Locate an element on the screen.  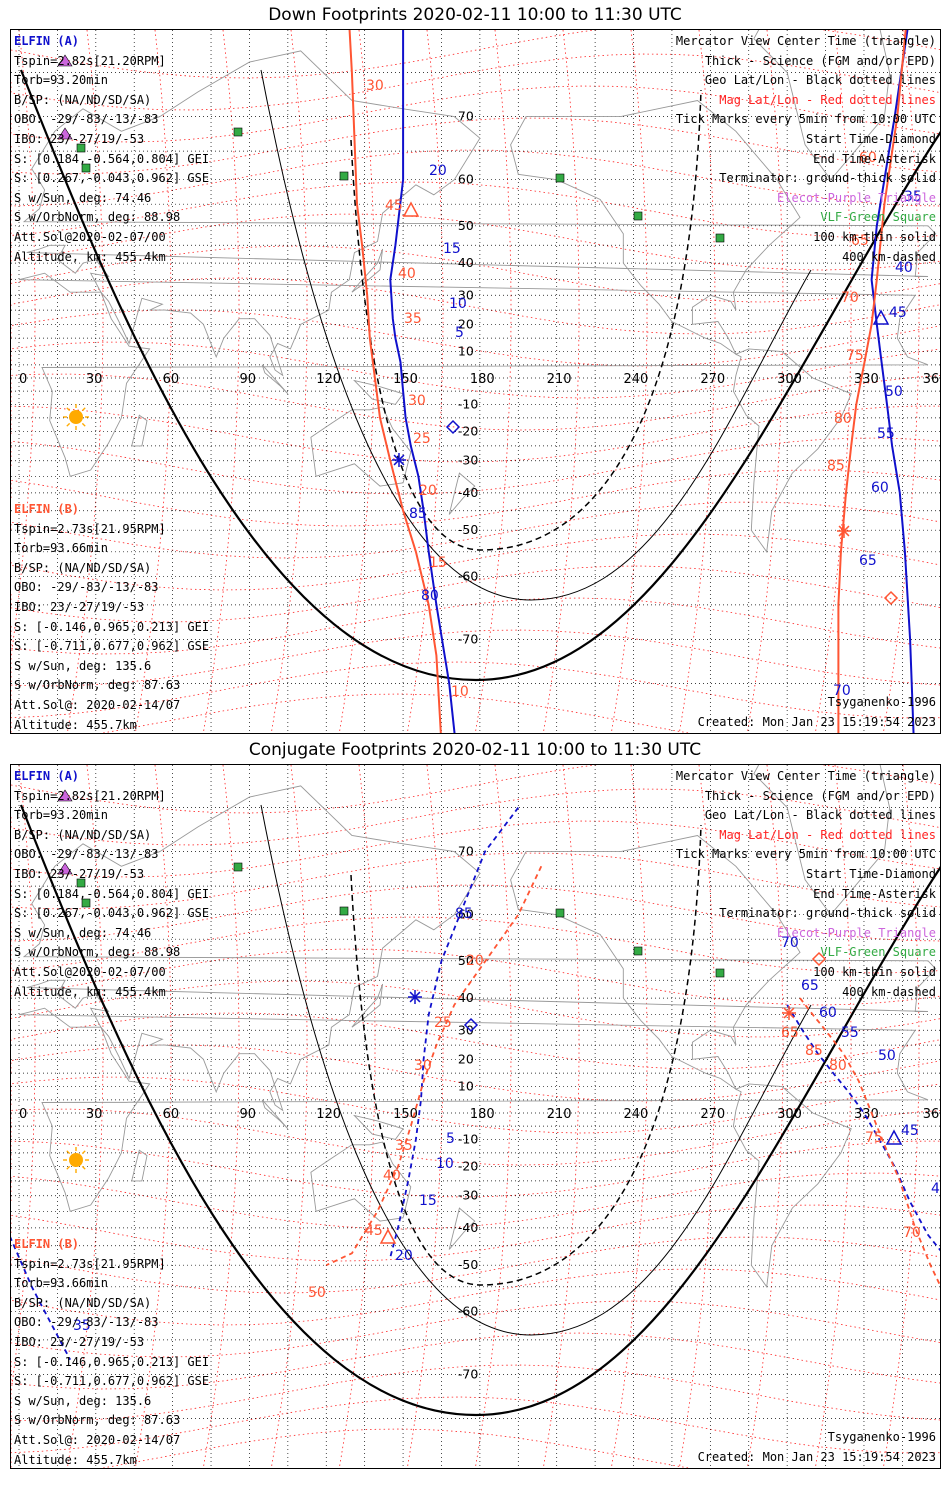
lat-tick-label: 50 is located at coordinates (466, 225).